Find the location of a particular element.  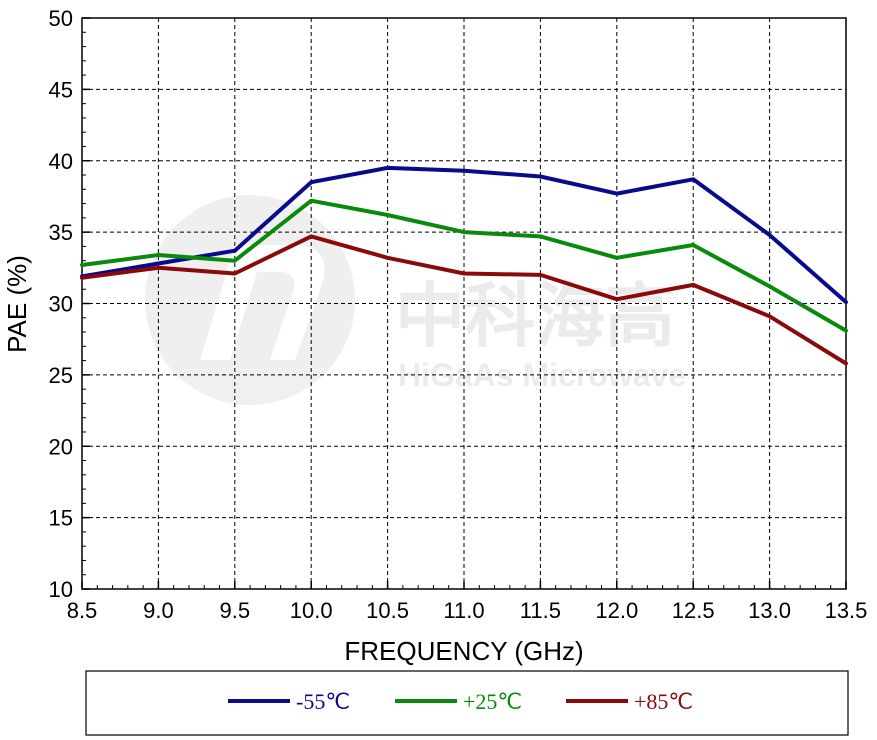

x-tick-label: 11.0 is located at coordinates (463, 610).